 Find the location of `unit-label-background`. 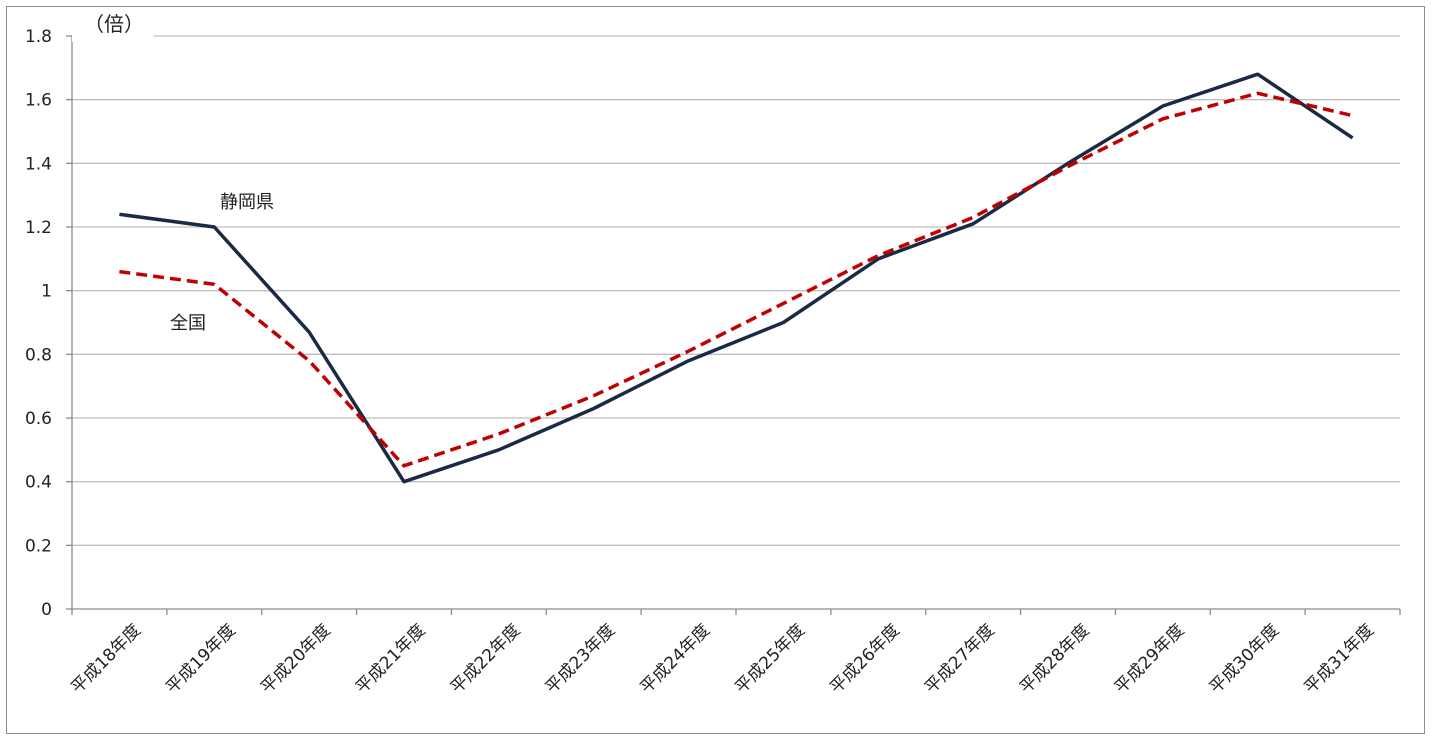

unit-label-background is located at coordinates (113, 25).